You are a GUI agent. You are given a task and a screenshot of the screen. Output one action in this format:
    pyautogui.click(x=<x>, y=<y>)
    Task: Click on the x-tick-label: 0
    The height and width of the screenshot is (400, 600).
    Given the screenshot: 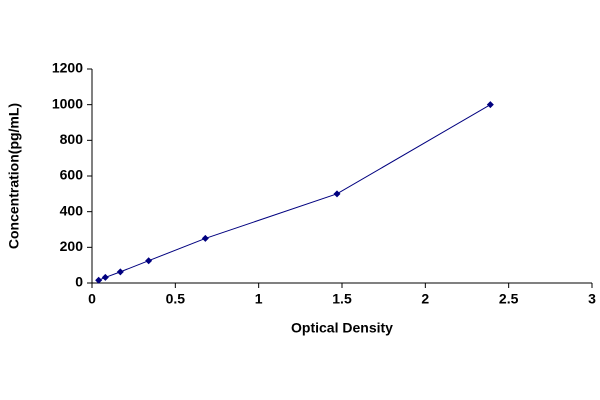 What is the action you would take?
    pyautogui.click(x=92, y=299)
    